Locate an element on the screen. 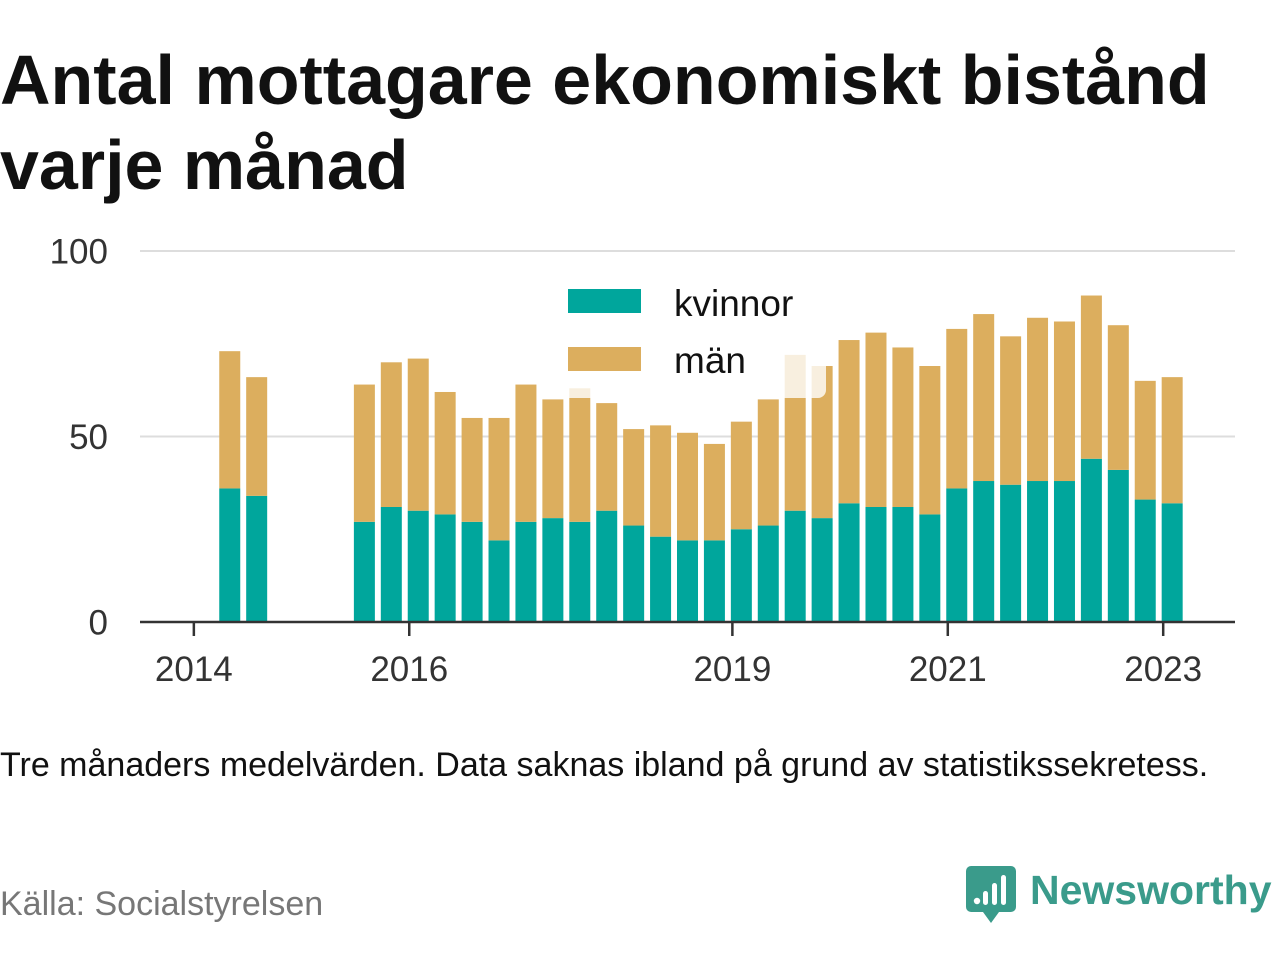 The width and height of the screenshot is (1280, 960). x-tick-label: 2019 is located at coordinates (732, 669).